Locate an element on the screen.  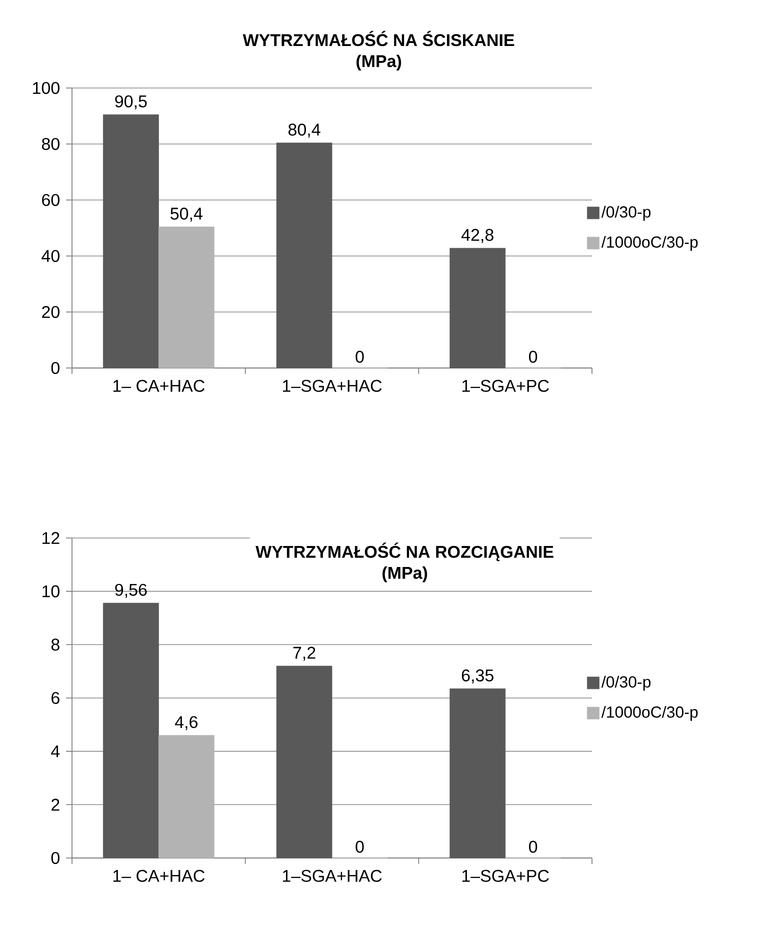
data-label: 90,5 is located at coordinates (131, 102).